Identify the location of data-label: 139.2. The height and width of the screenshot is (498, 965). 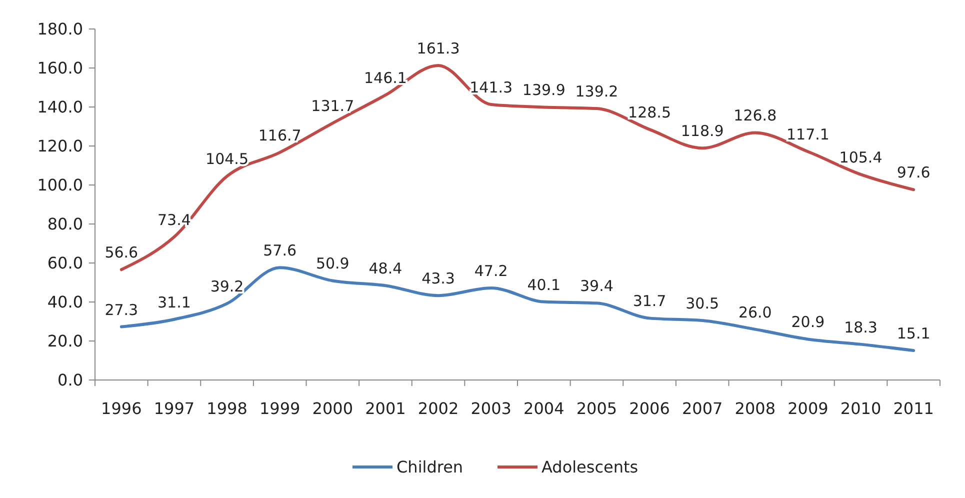
(596, 91).